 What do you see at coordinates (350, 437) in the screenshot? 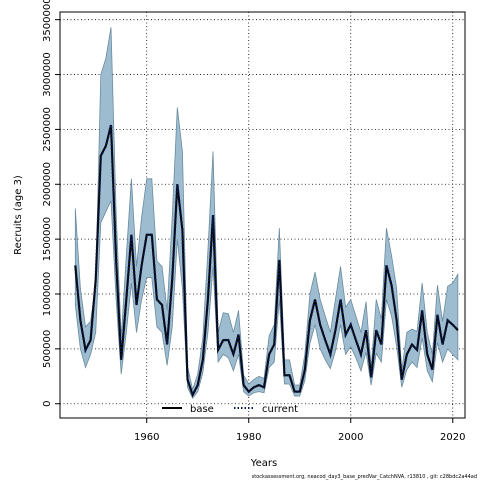
I see `x-tick-label: 2000` at bounding box center [350, 437].